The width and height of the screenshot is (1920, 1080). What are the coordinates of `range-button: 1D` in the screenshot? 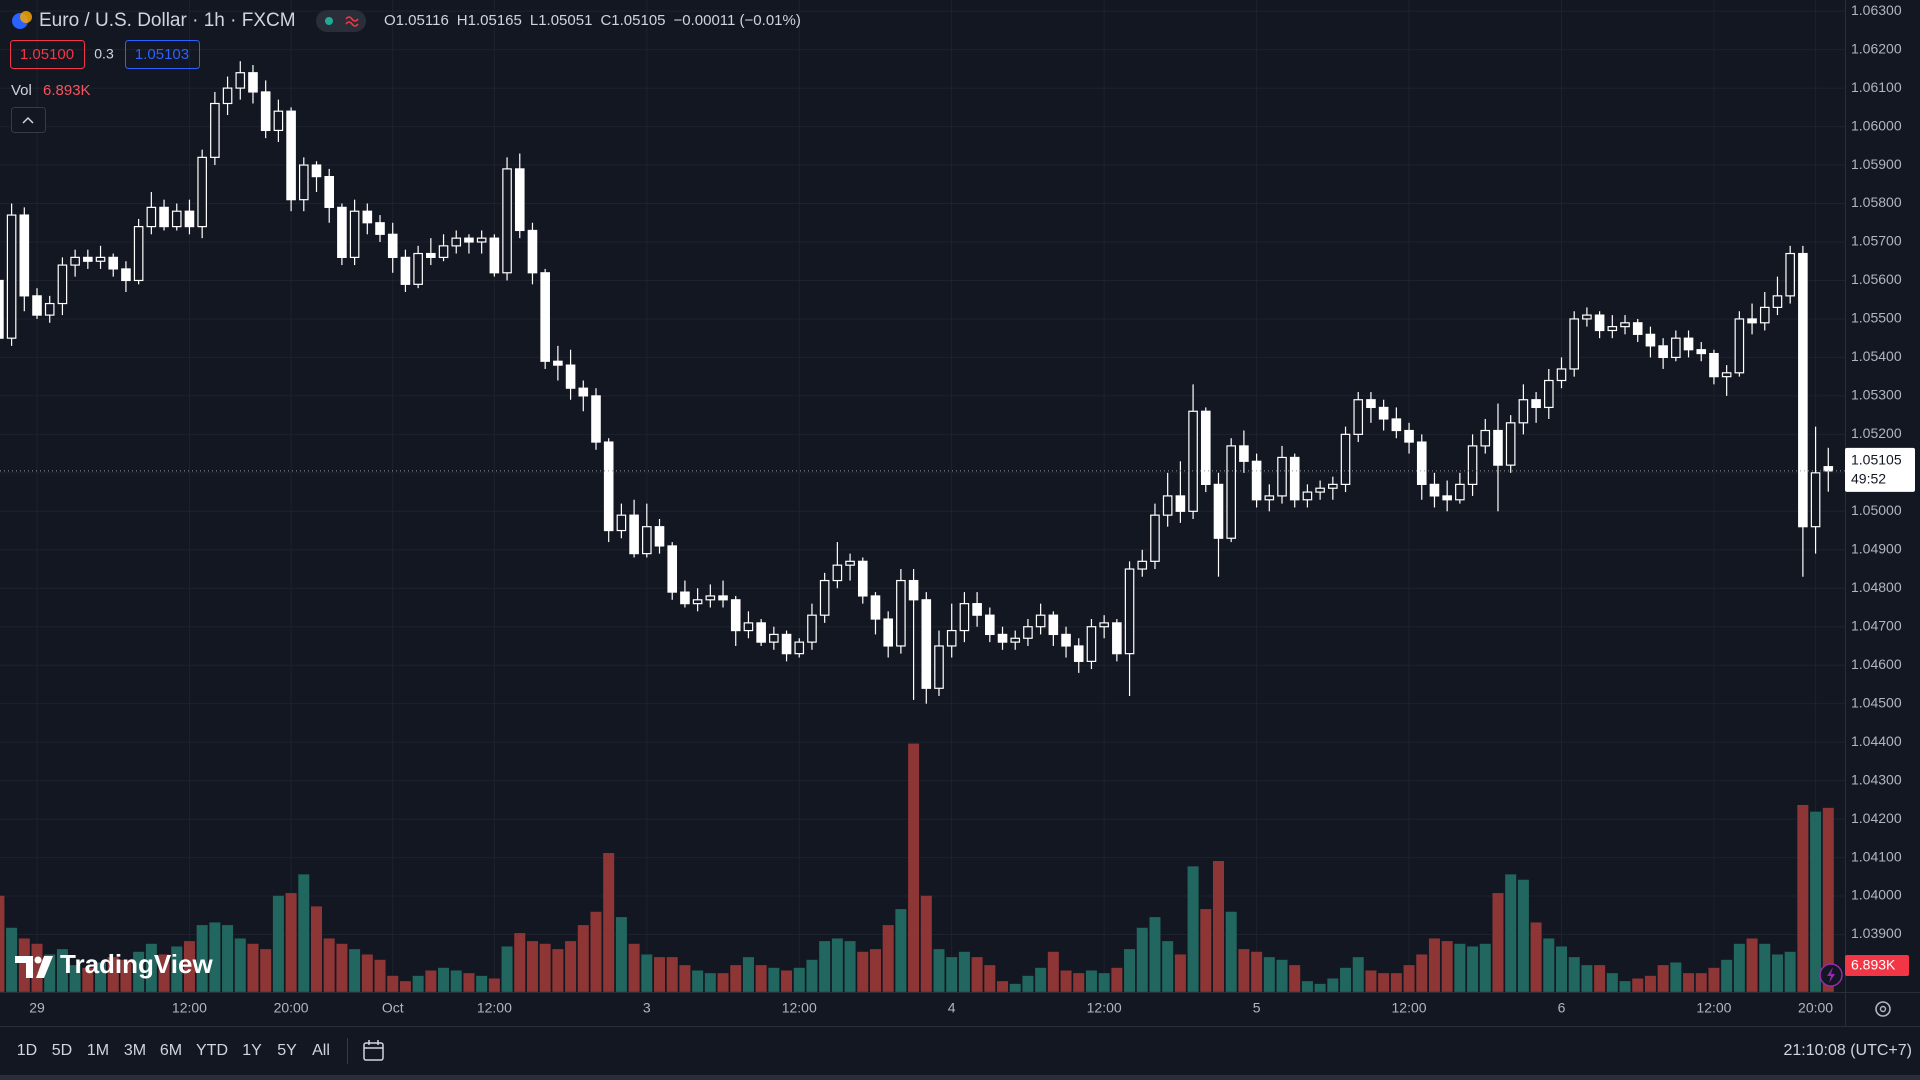 It's located at (27, 1050).